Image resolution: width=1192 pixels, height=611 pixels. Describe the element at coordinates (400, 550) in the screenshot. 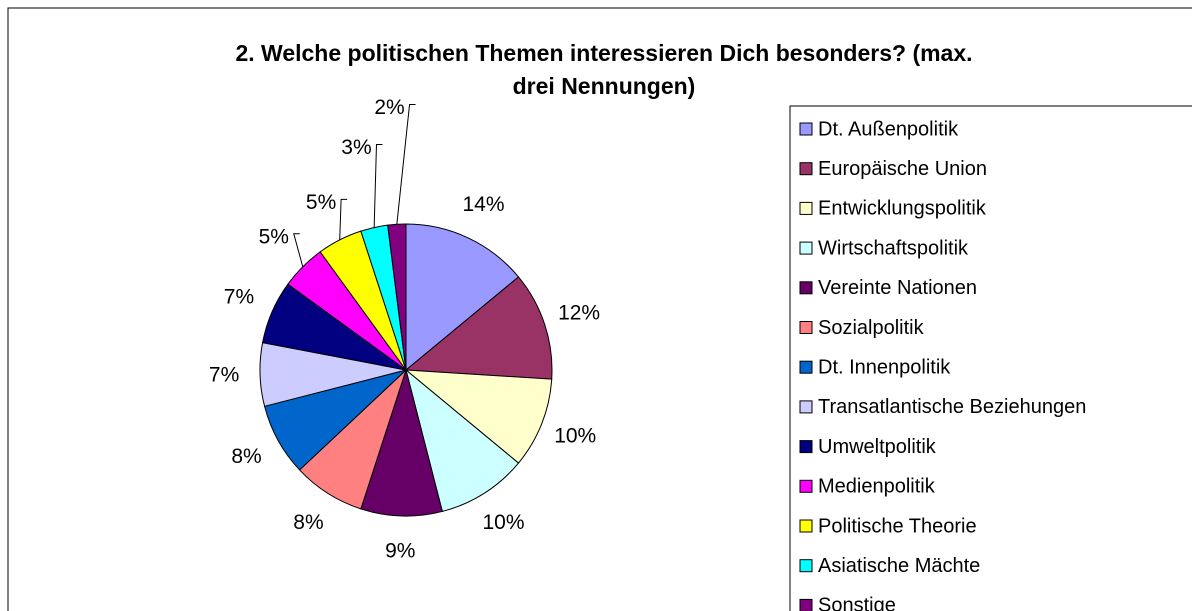

I see `data-label: 9%` at that location.